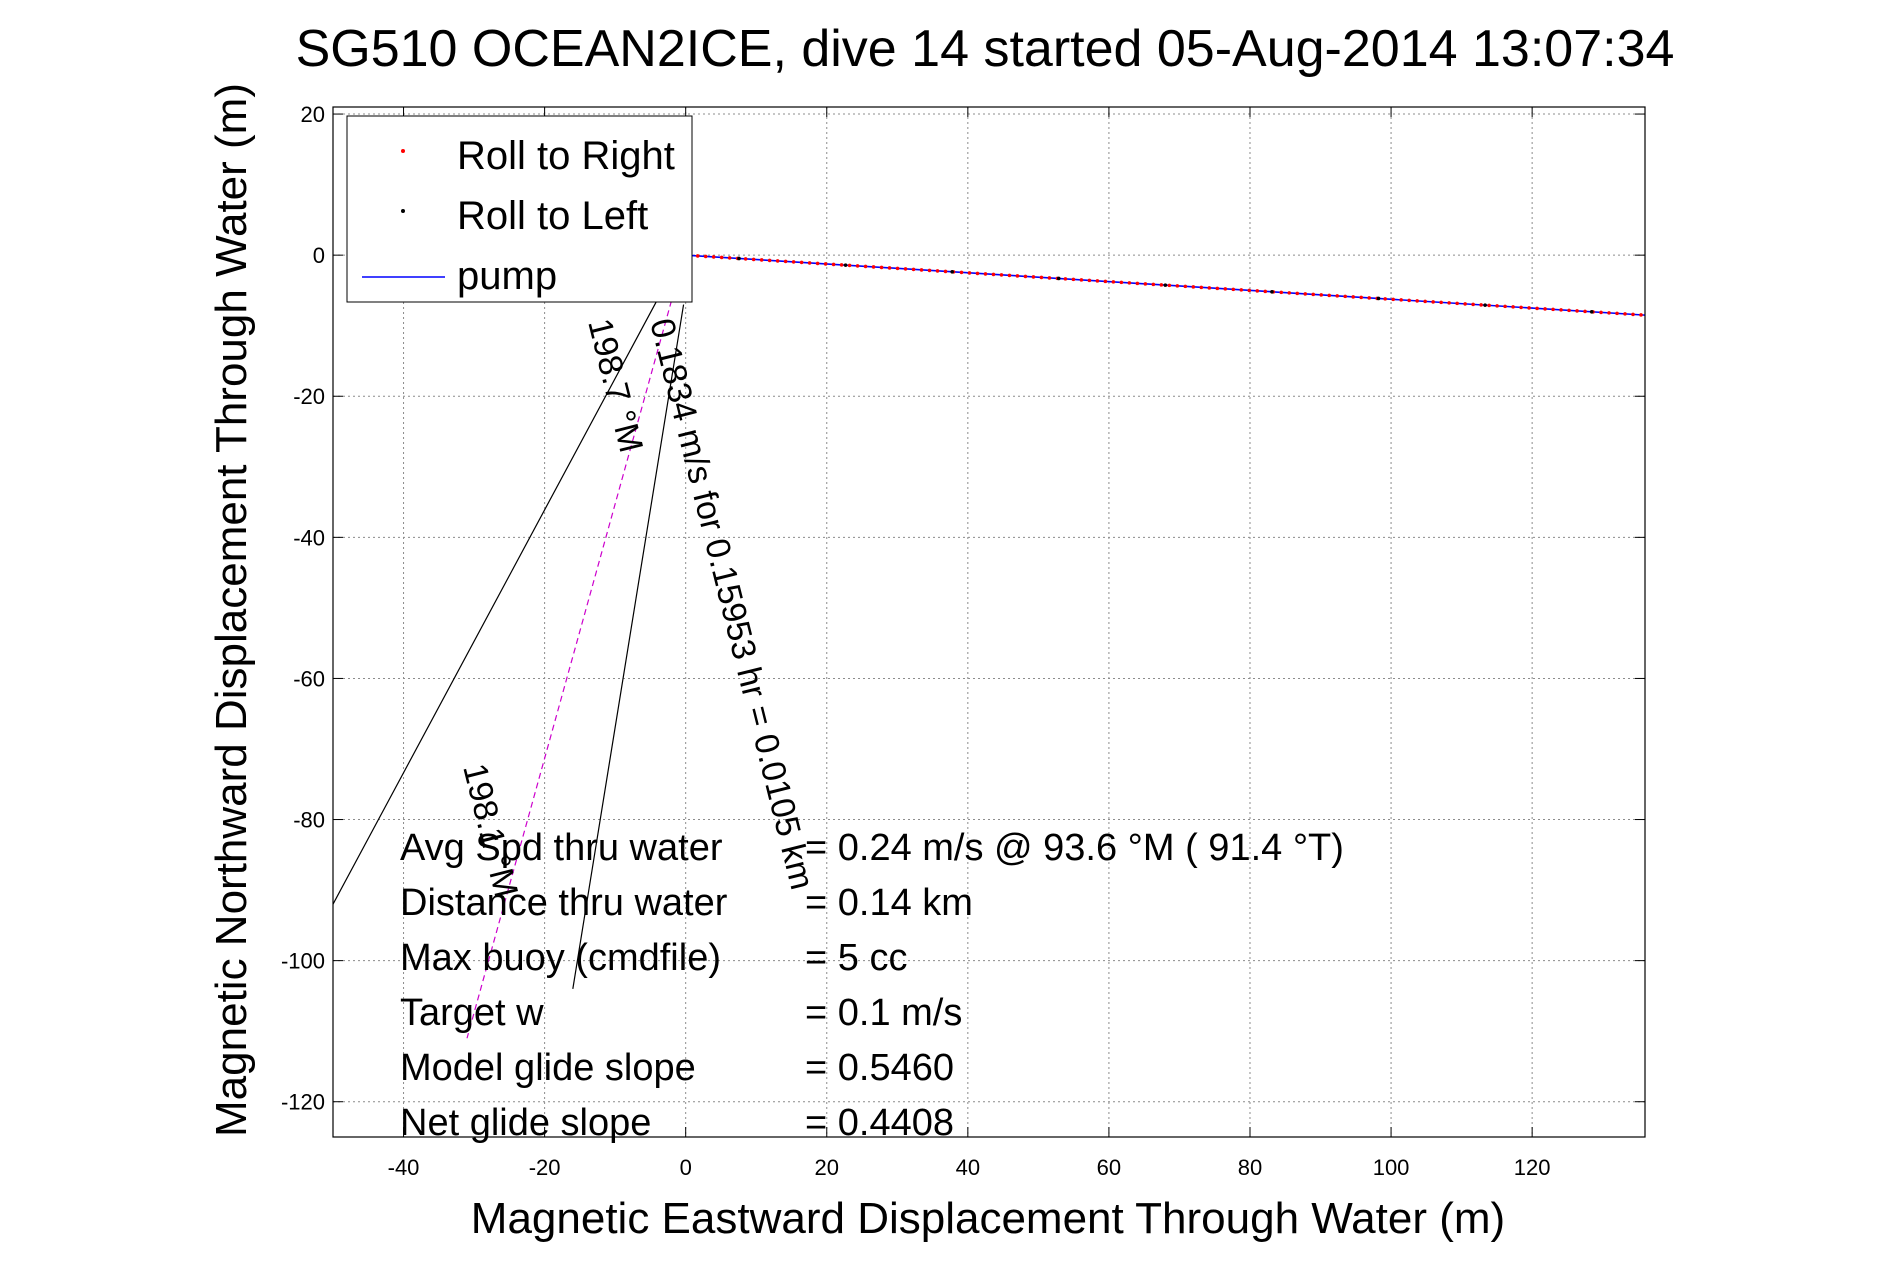  I want to click on legend-swatch-dot, so click(403, 211).